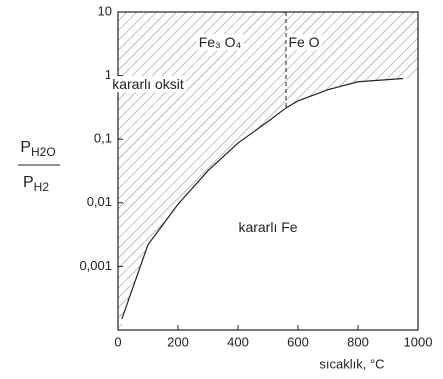 Image resolution: width=443 pixels, height=379 pixels. What do you see at coordinates (95, 265) in the screenshot?
I see `y-tick-label: 0,001` at bounding box center [95, 265].